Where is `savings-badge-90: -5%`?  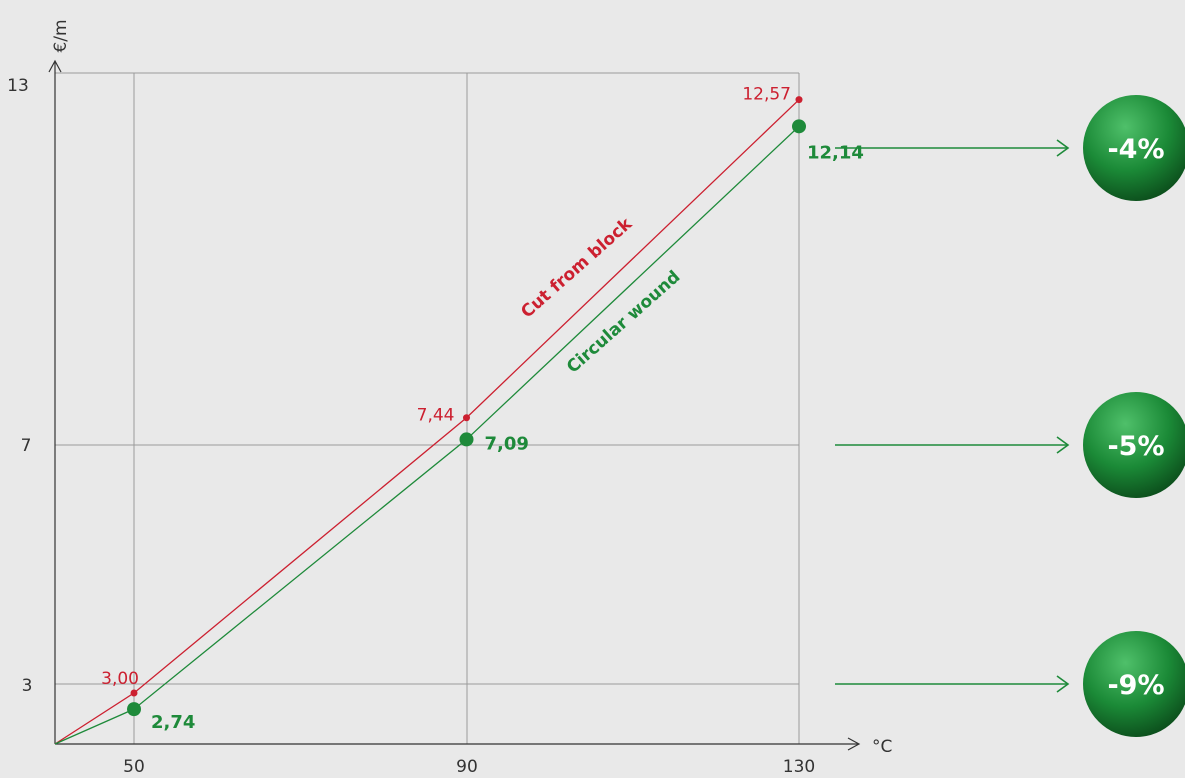 savings-badge-90: -5% is located at coordinates (1134, 445).